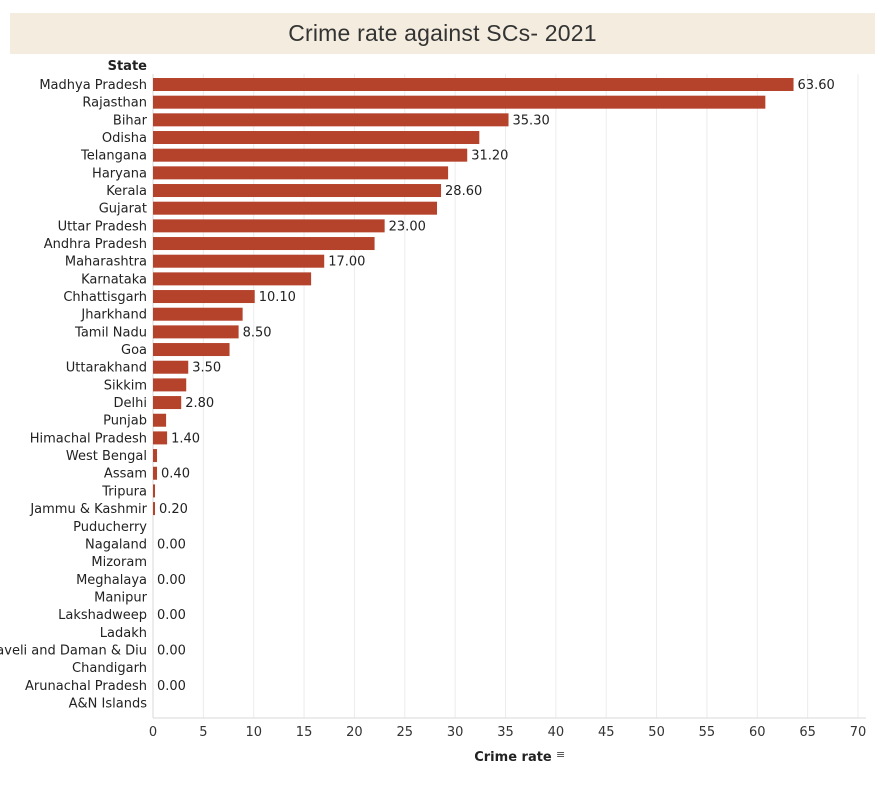 This screenshot has width=885, height=797. I want to click on x-tick-label: 65, so click(807, 732).